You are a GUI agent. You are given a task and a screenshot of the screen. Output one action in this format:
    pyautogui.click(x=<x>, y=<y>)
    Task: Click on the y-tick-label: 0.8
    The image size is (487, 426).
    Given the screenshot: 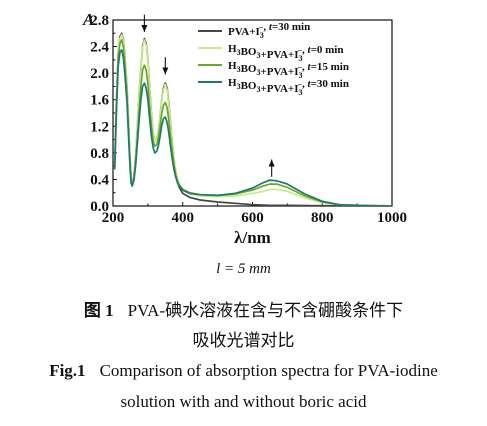 What is the action you would take?
    pyautogui.click(x=99, y=154)
    